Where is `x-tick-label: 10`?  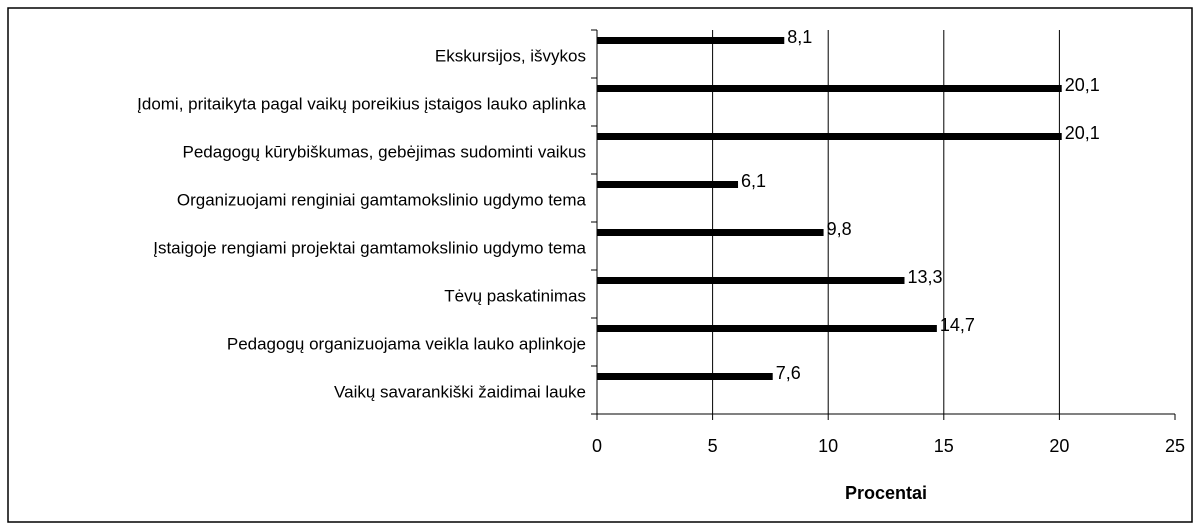 x-tick-label: 10 is located at coordinates (828, 446).